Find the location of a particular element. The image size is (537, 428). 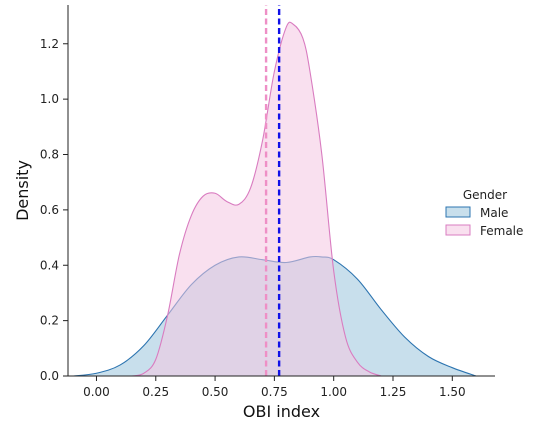

y-axis-title: Density is located at coordinates (22, 190).